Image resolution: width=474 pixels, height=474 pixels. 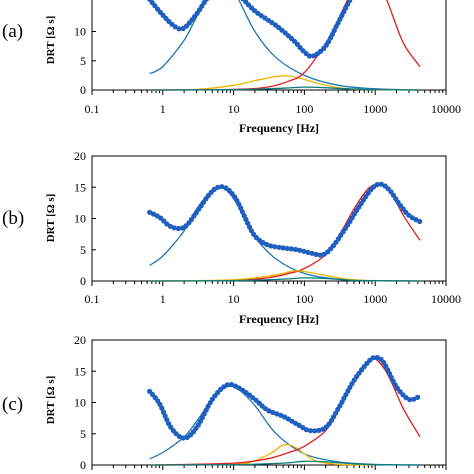 I want to click on panel-label: (a), so click(x=12, y=31).